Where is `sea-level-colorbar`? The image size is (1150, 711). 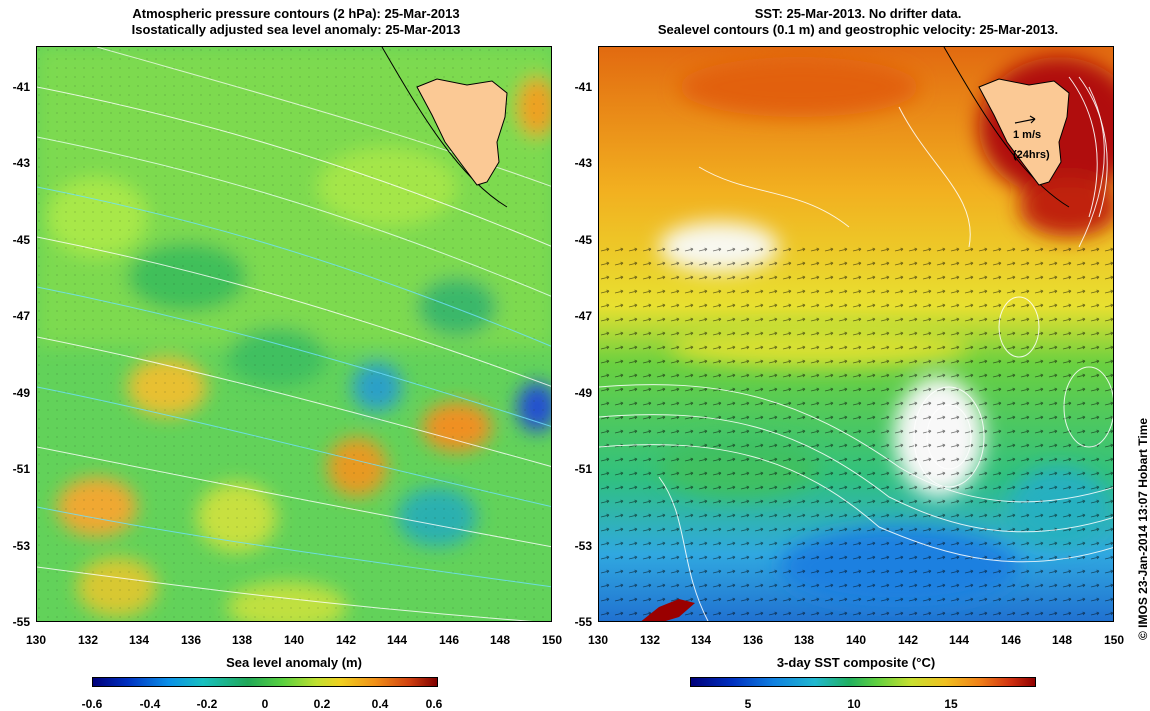 sea-level-colorbar is located at coordinates (265, 682).